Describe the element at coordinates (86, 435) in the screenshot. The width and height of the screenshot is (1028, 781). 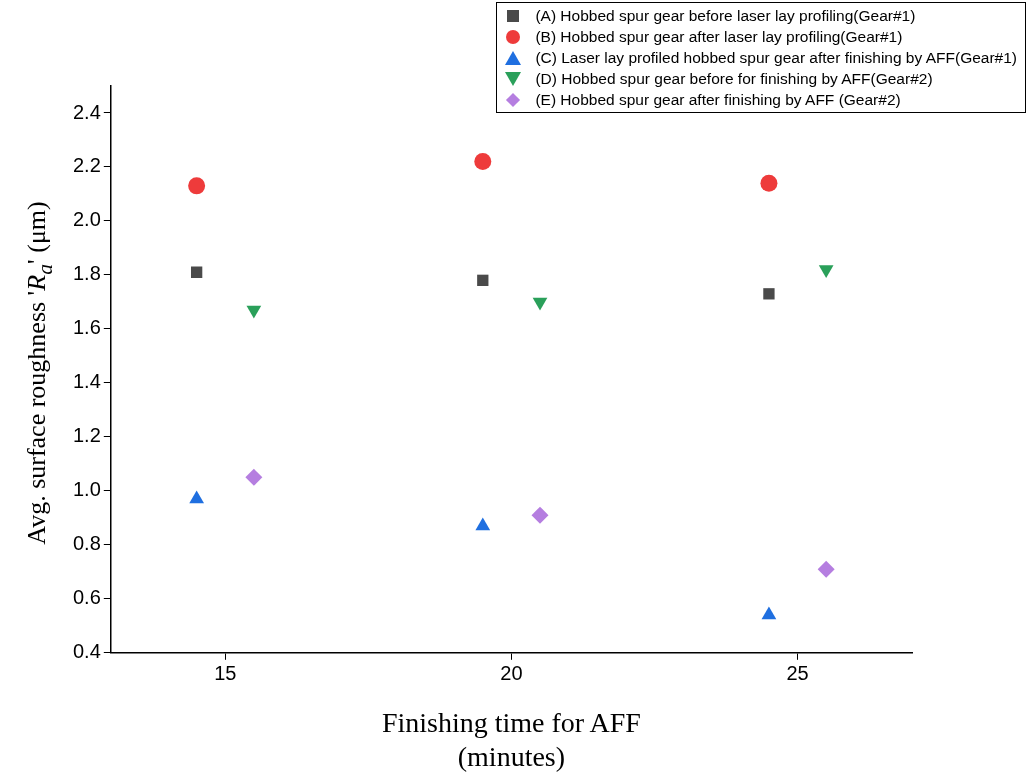
I see `y-tick-label: 1.2` at that location.